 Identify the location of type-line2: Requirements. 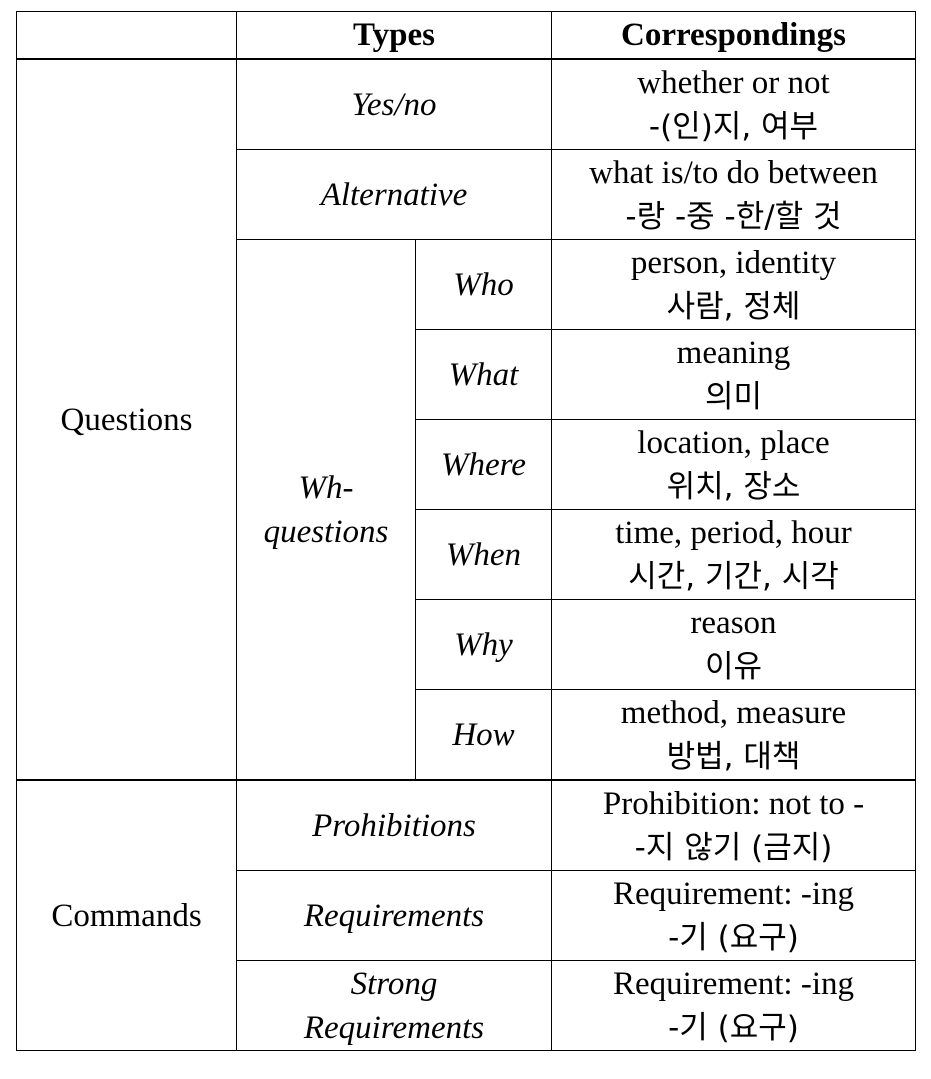
(394, 1027).